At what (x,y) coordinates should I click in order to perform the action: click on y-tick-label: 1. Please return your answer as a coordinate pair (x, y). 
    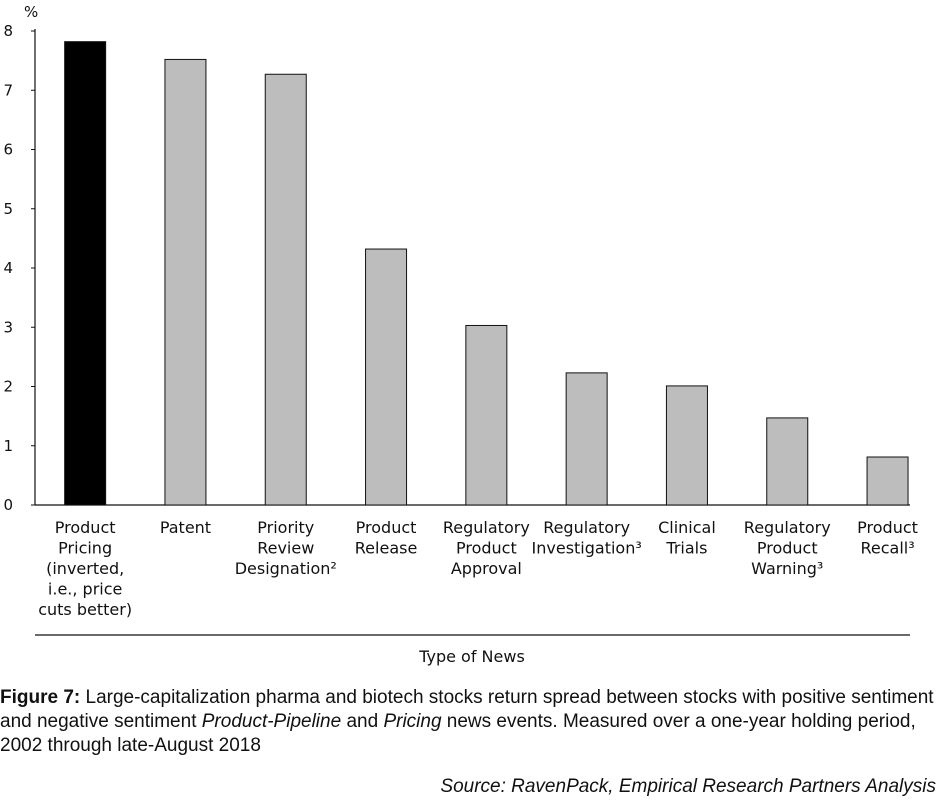
    Looking at the image, I should click on (8, 446).